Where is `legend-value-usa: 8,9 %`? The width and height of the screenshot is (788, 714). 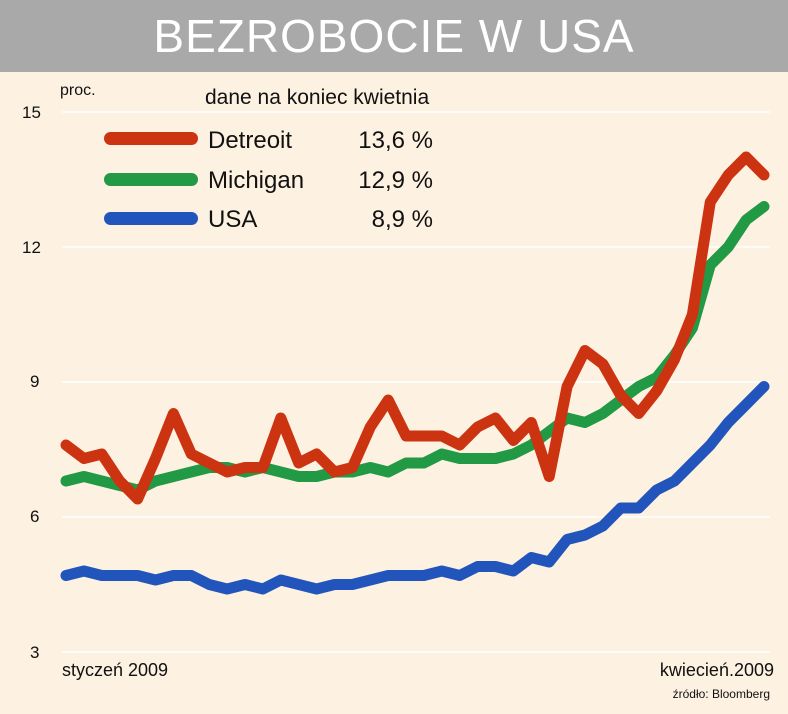
legend-value-usa: 8,9 % is located at coordinates (402, 219).